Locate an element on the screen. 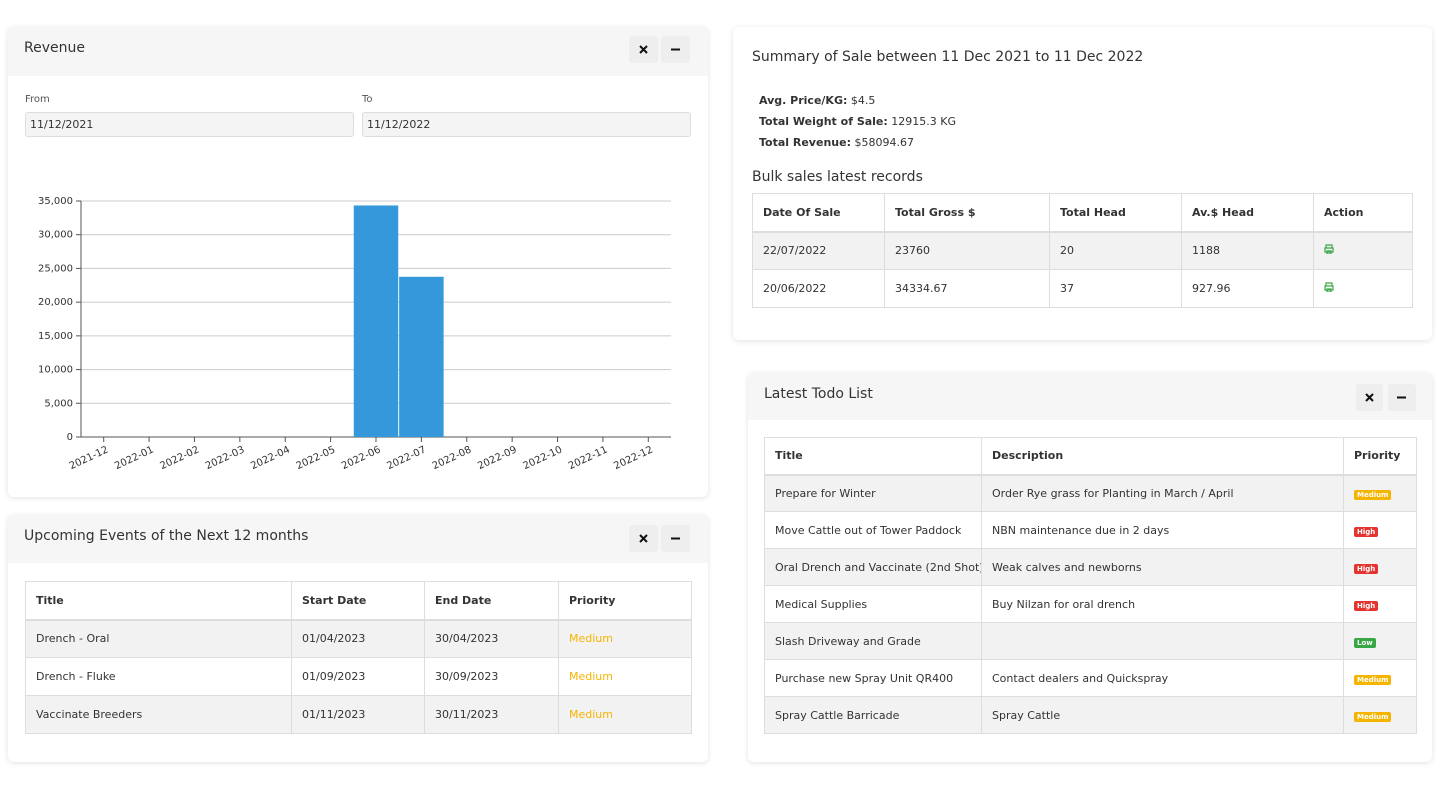 This screenshot has width=1445, height=803. cell: 01/09/2023 is located at coordinates (358, 676).